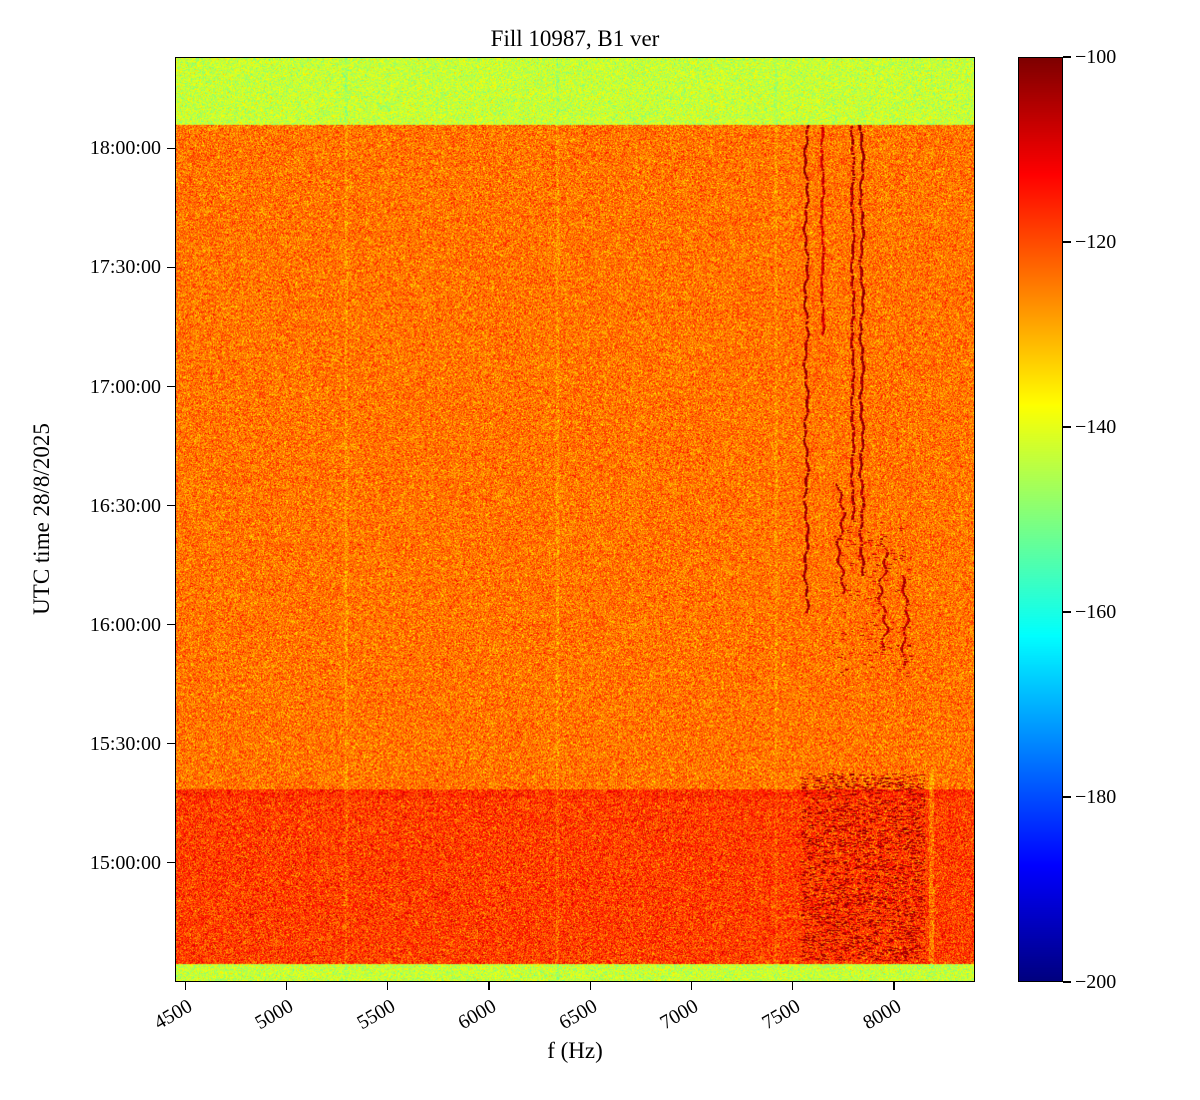  Describe the element at coordinates (376, 1015) in the screenshot. I see `x-tick-label-text: 5500` at that location.